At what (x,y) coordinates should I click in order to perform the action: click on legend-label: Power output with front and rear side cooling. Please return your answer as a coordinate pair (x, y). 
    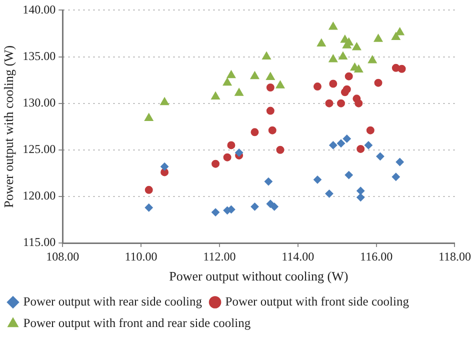
    Looking at the image, I should click on (137, 323).